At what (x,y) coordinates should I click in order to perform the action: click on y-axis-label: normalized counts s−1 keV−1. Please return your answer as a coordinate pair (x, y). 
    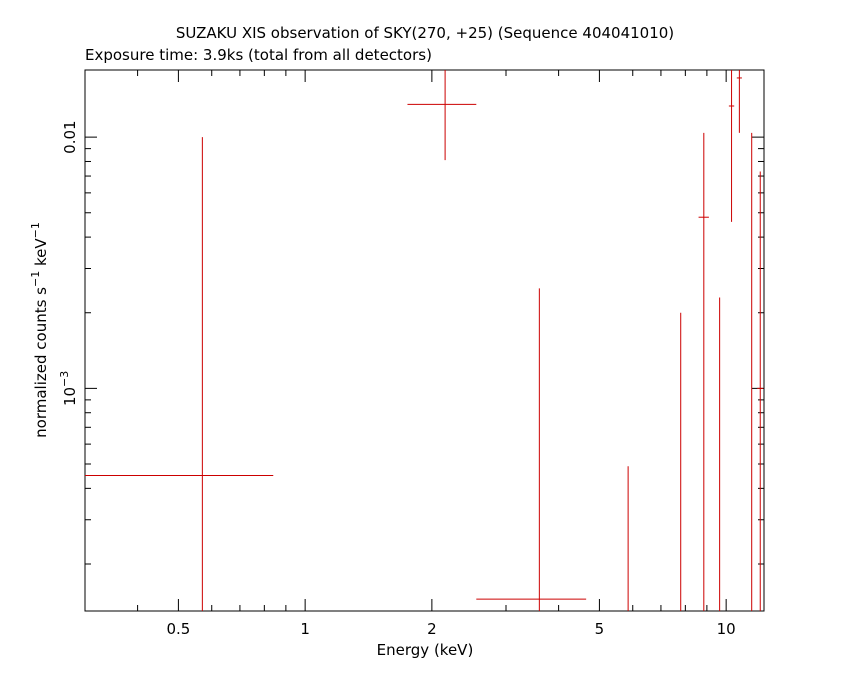
    Looking at the image, I should click on (39, 330).